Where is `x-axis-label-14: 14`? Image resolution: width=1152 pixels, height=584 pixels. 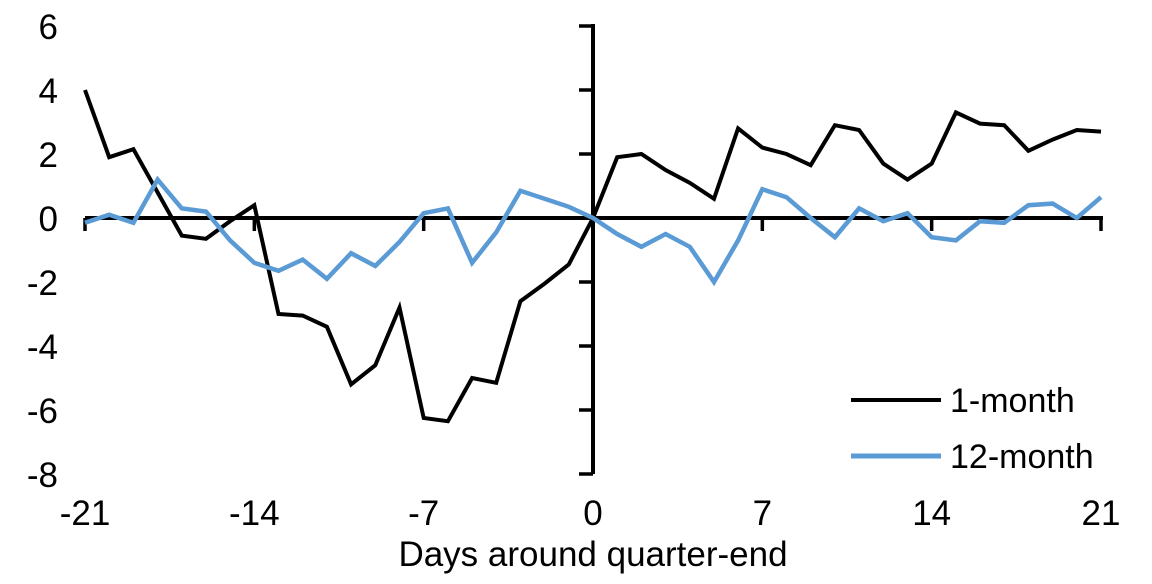
x-axis-label-14: 14 is located at coordinates (931, 513).